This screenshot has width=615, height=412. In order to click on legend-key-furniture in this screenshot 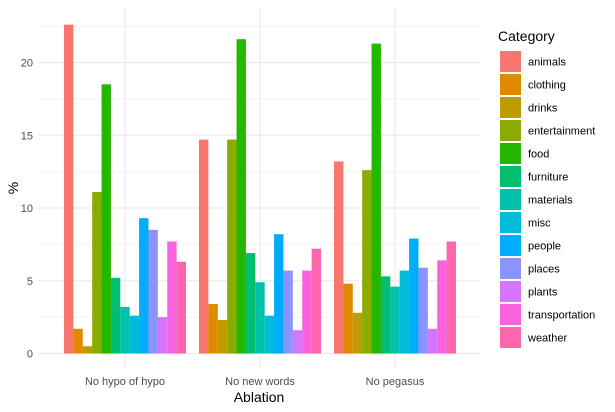, I will do `click(510, 176)`.